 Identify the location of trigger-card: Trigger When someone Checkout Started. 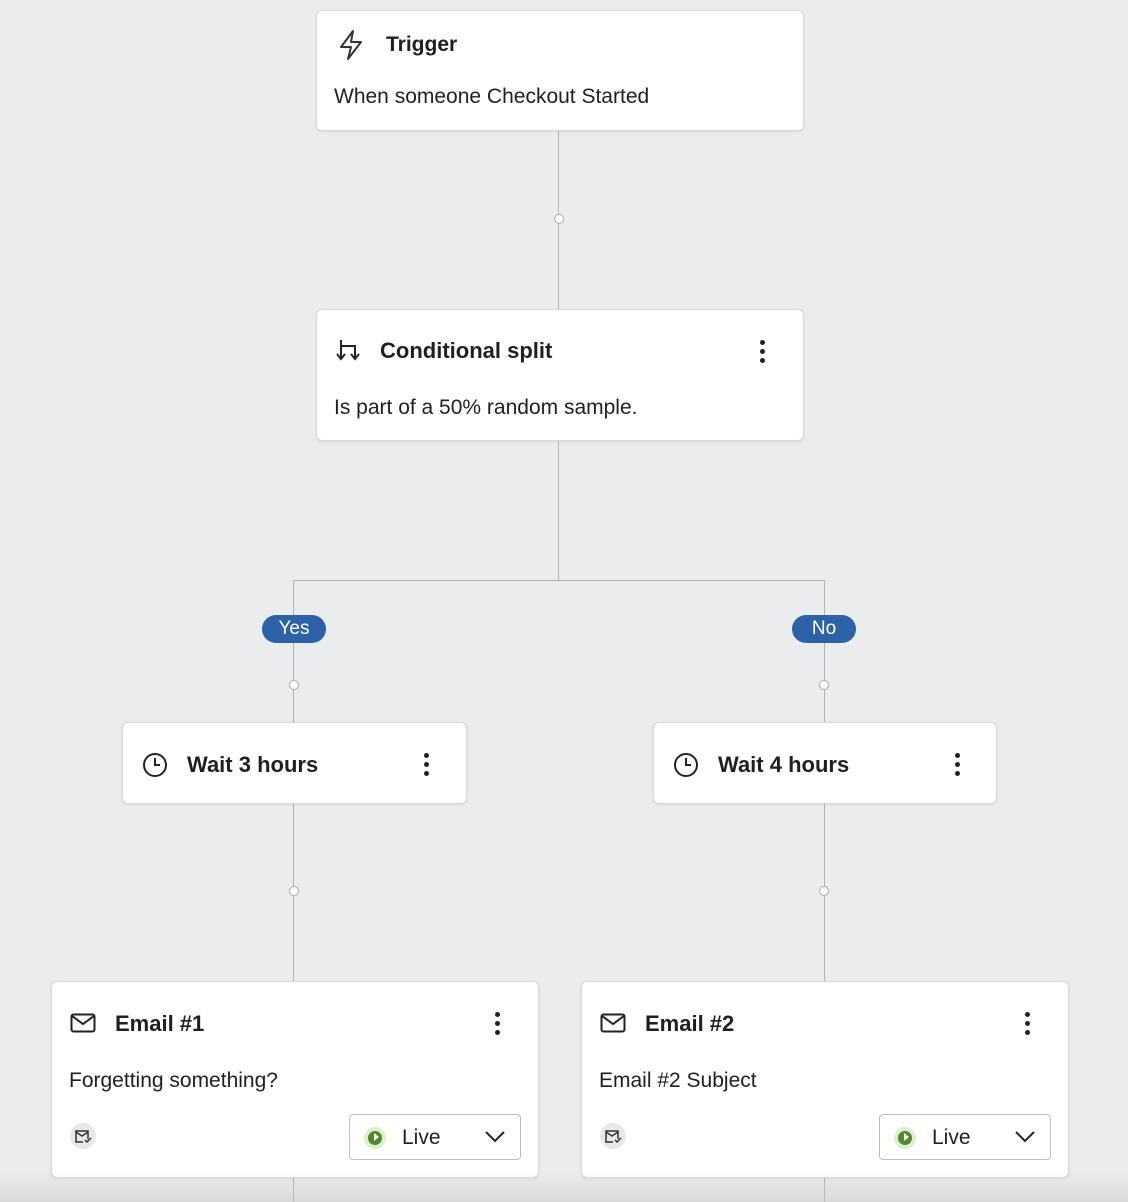
(560, 70).